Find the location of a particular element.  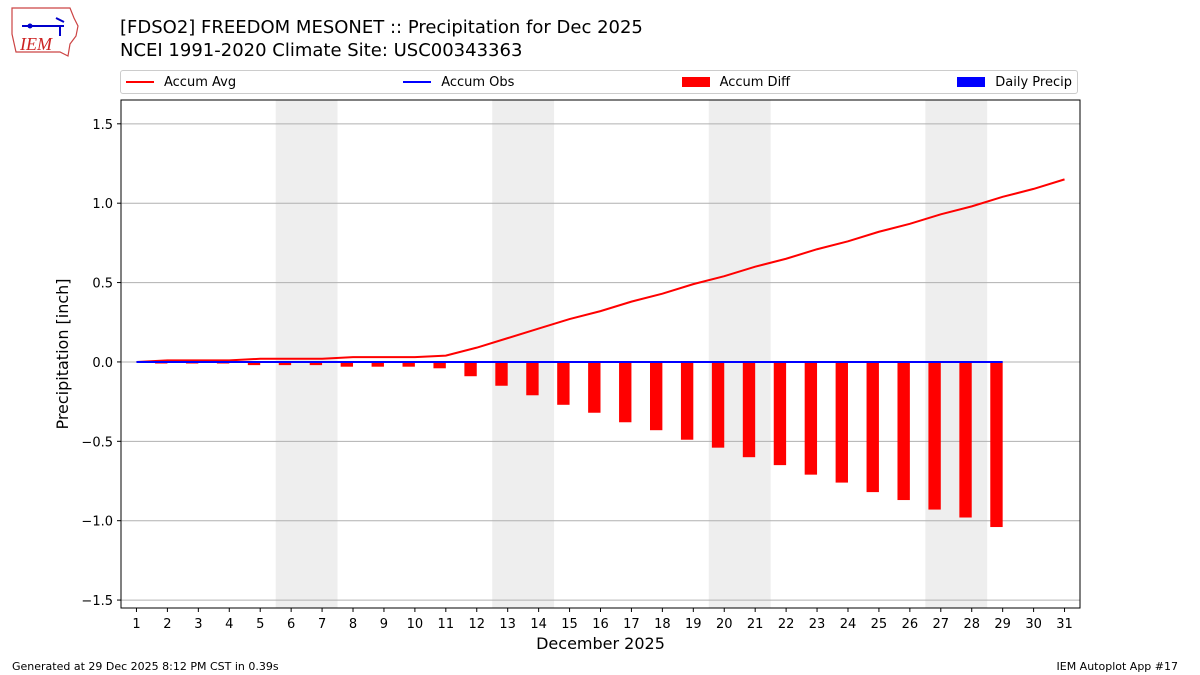

y-axis-label: Precipitation [inch] is located at coordinates (62, 353).